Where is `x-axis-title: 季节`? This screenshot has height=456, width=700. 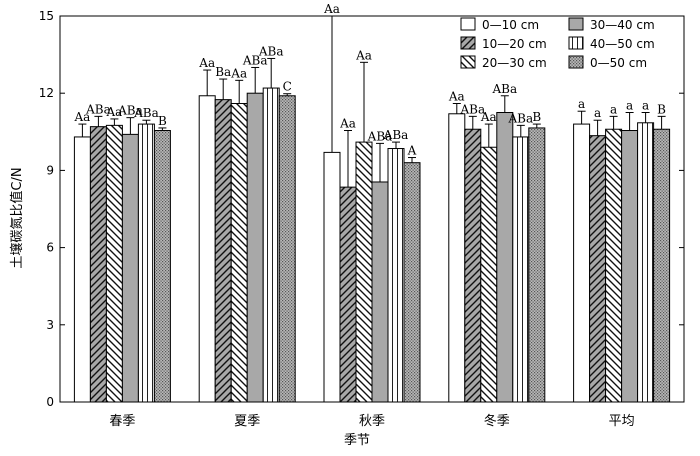 x-axis-title: 季节 is located at coordinates (357, 440).